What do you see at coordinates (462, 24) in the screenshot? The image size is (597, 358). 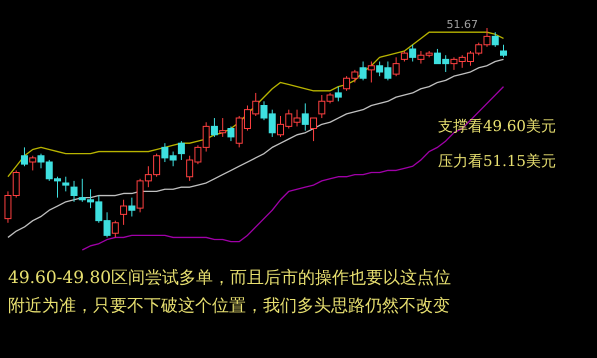 I see `annotation: 51.67` at bounding box center [462, 24].